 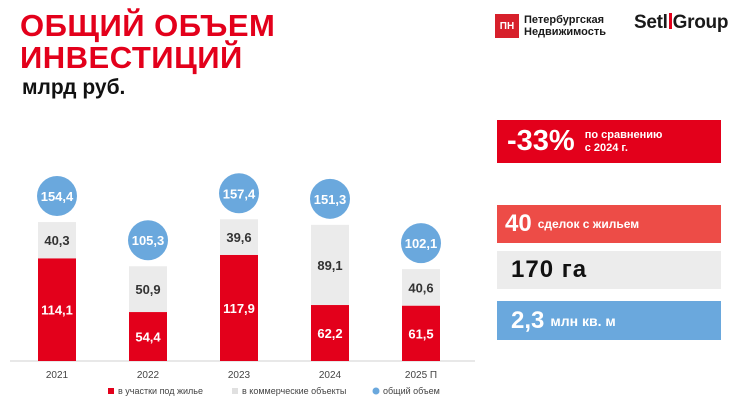 I want to click on bar-commercial-2025П, so click(x=421, y=287).